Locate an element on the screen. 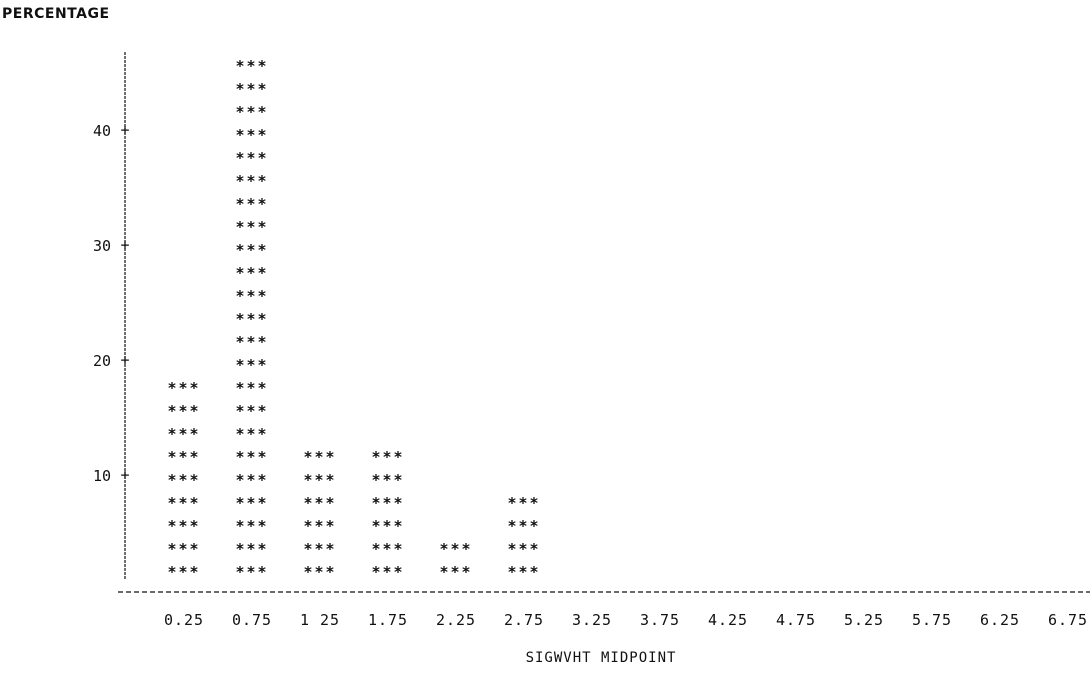 The width and height of the screenshot is (1092, 675). bar-125: *** *** *** *** *** *** is located at coordinates (319, 514).